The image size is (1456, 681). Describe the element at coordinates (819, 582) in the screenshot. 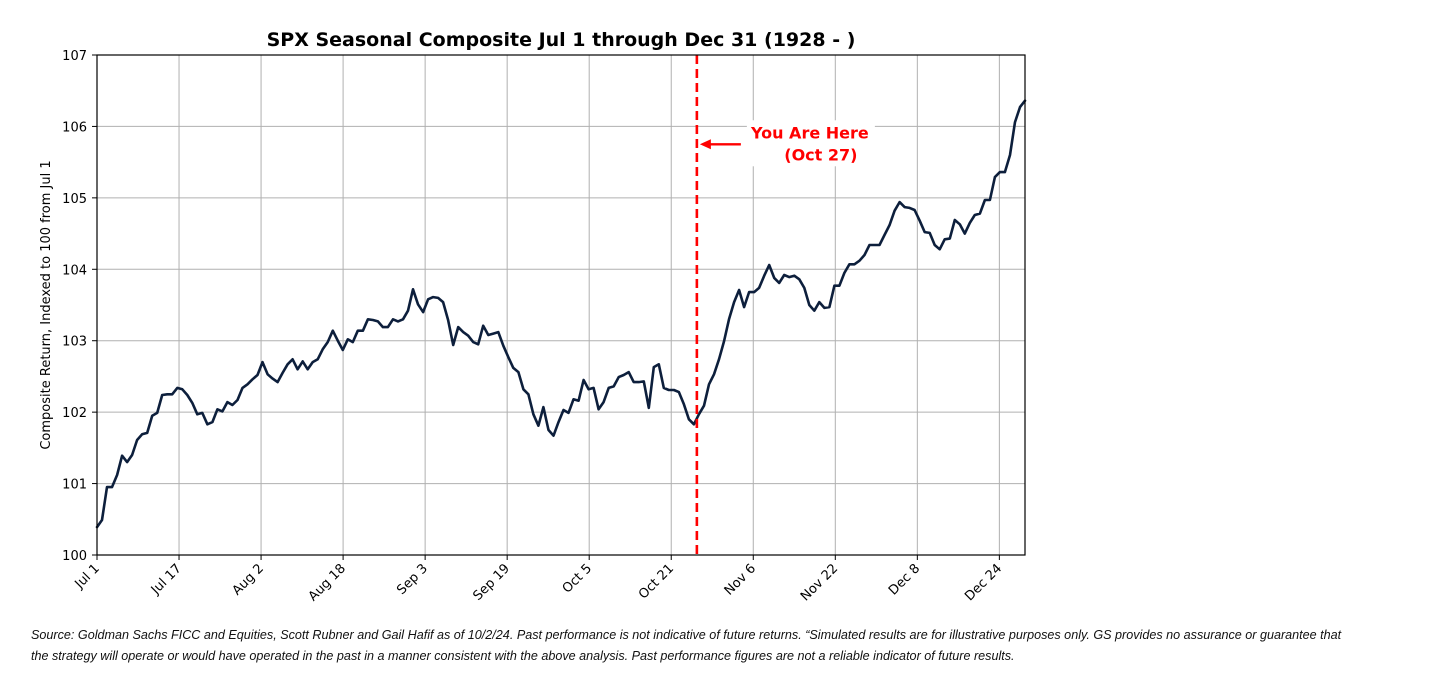

I see `x-tick-label: Nov 22` at that location.